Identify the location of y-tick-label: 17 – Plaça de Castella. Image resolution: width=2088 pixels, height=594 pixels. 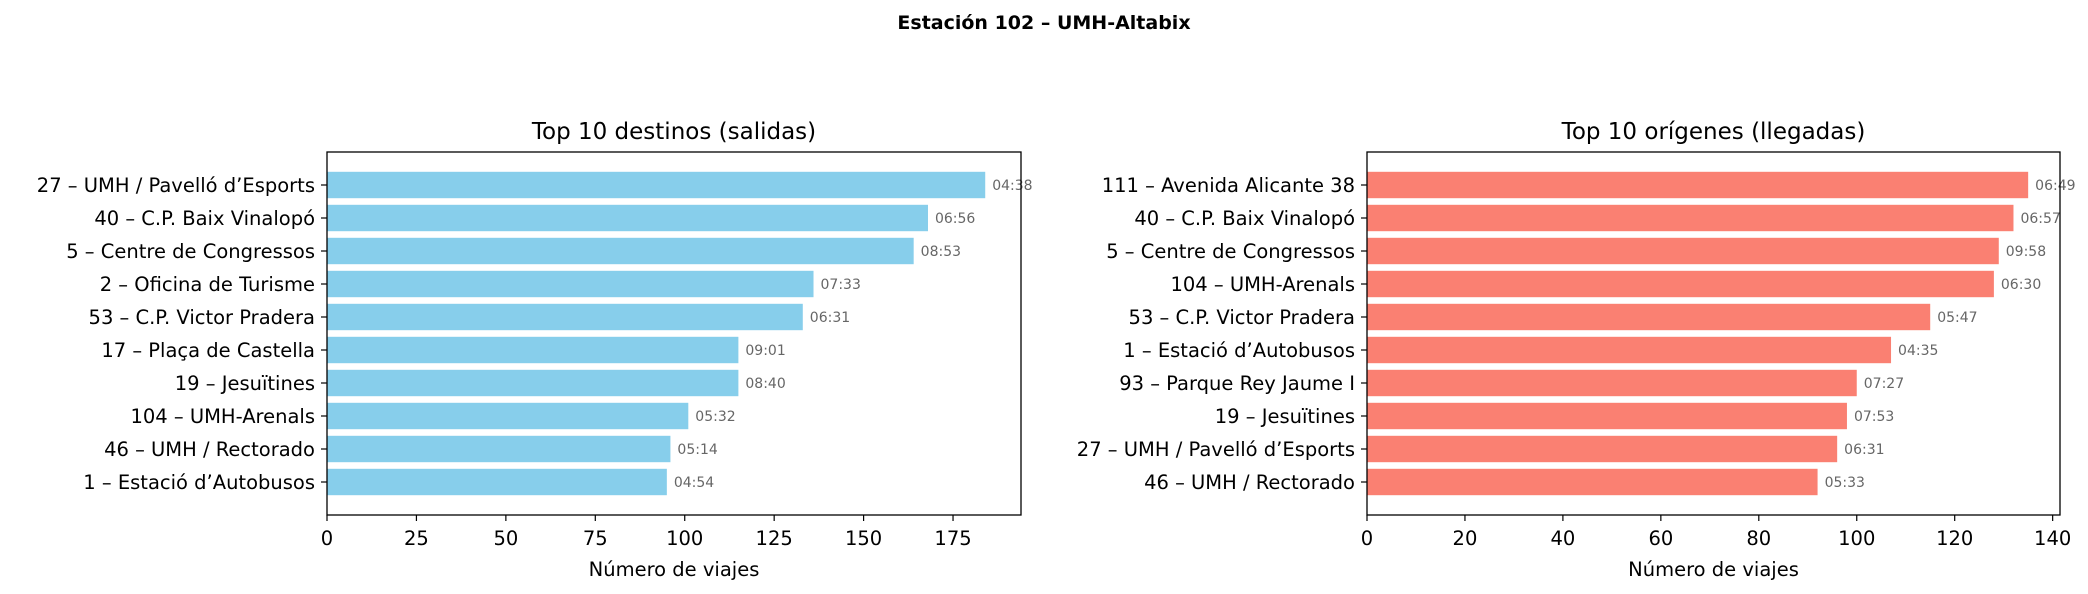
(208, 350).